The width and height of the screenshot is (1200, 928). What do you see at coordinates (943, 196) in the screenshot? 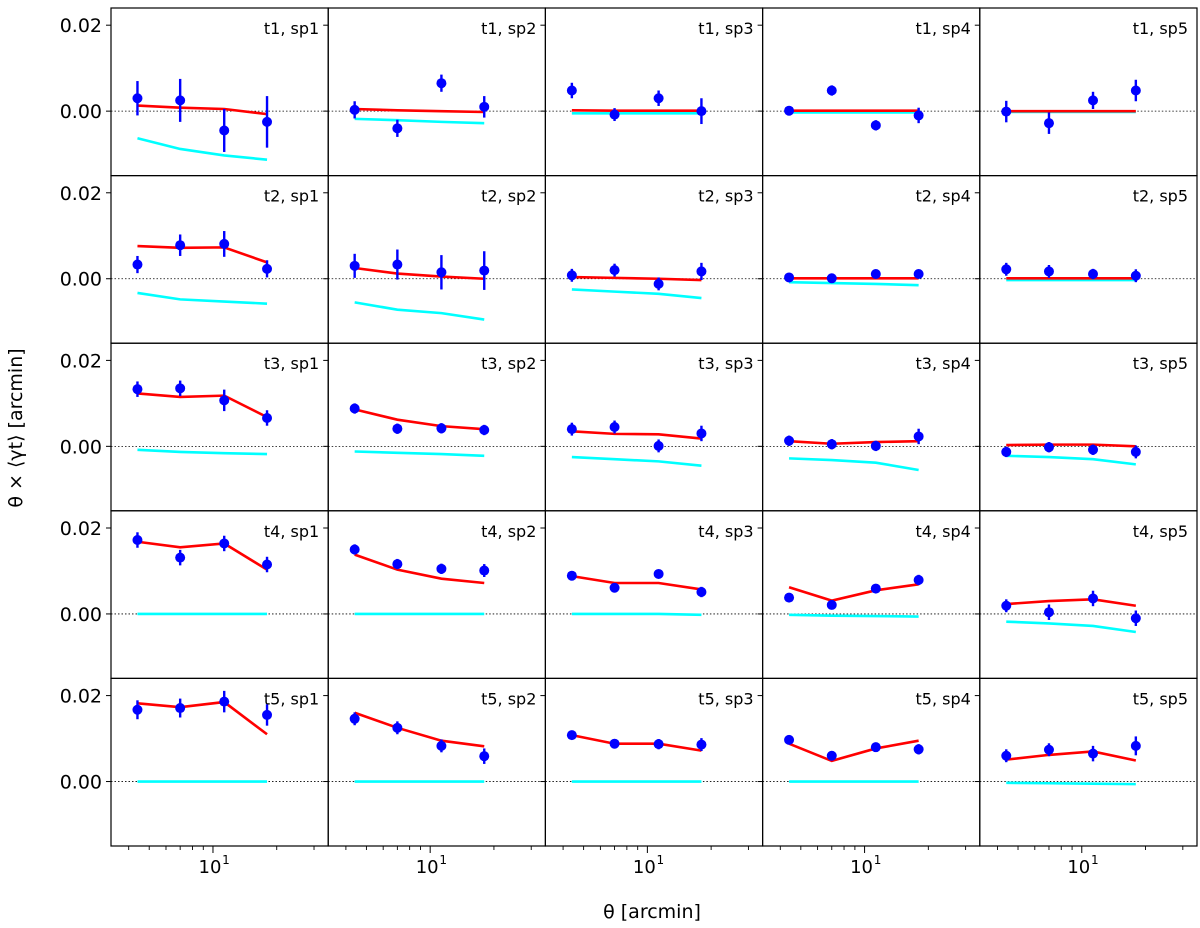
I see `panel-label: t2, sp4` at bounding box center [943, 196].